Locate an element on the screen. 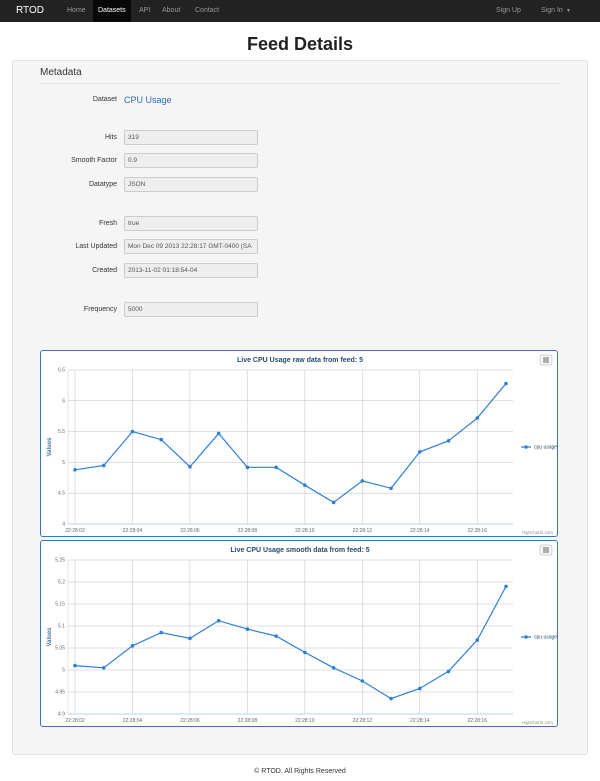 The height and width of the screenshot is (781, 600). field-input: 319 is located at coordinates (191, 137).